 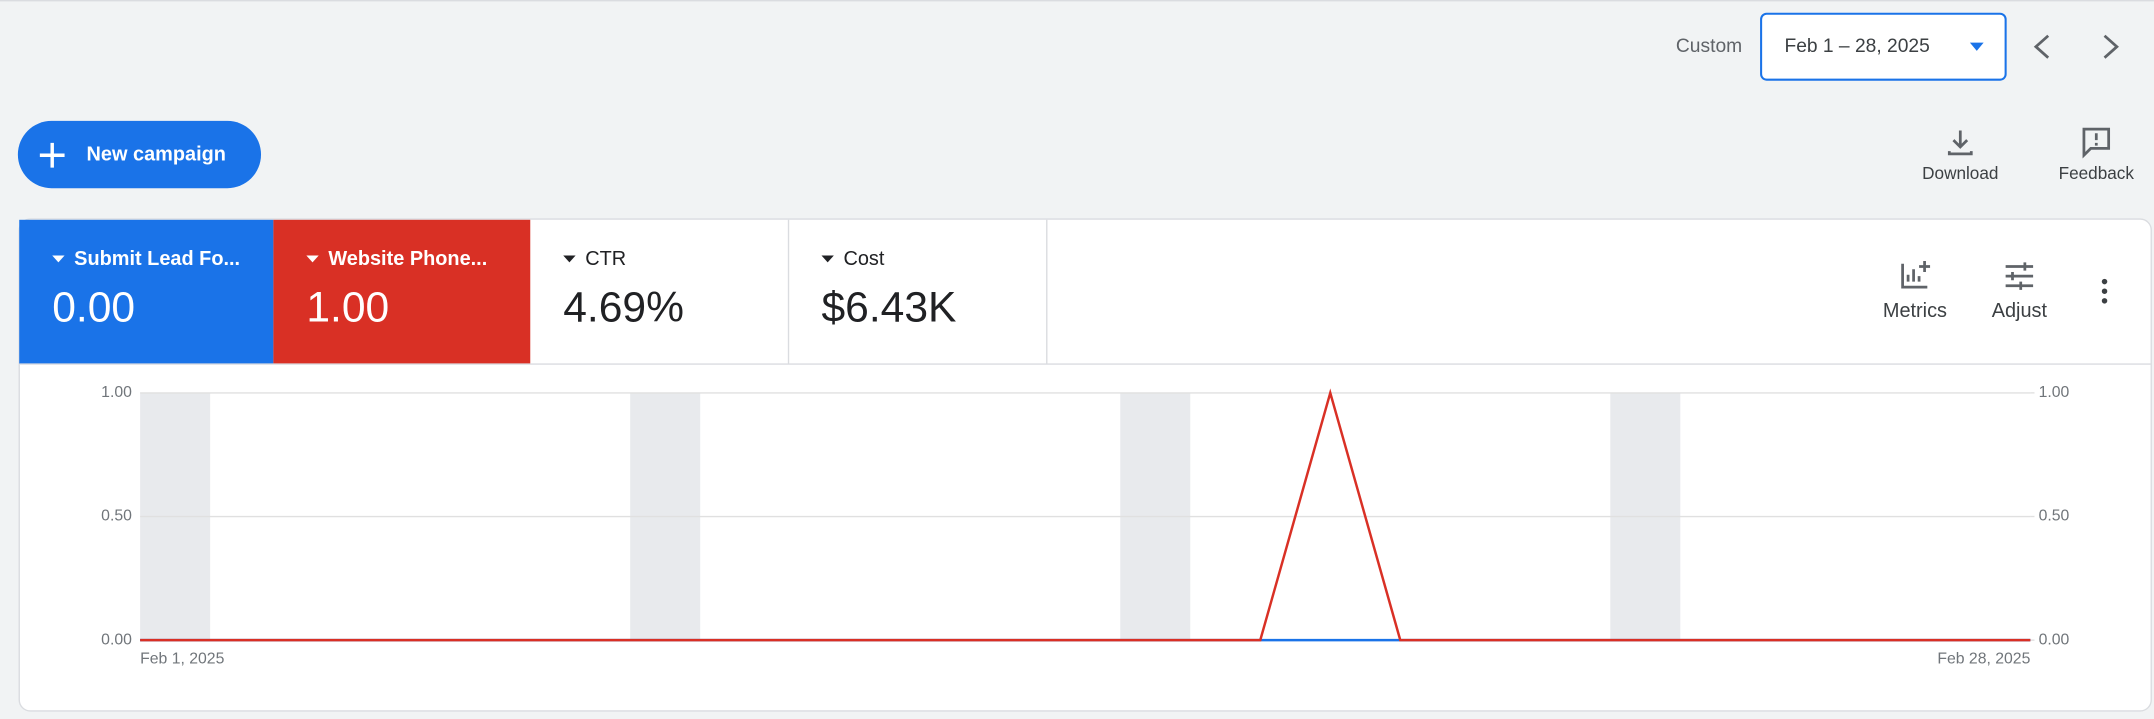 What do you see at coordinates (1915, 311) in the screenshot?
I see `metrics-label: Metrics` at bounding box center [1915, 311].